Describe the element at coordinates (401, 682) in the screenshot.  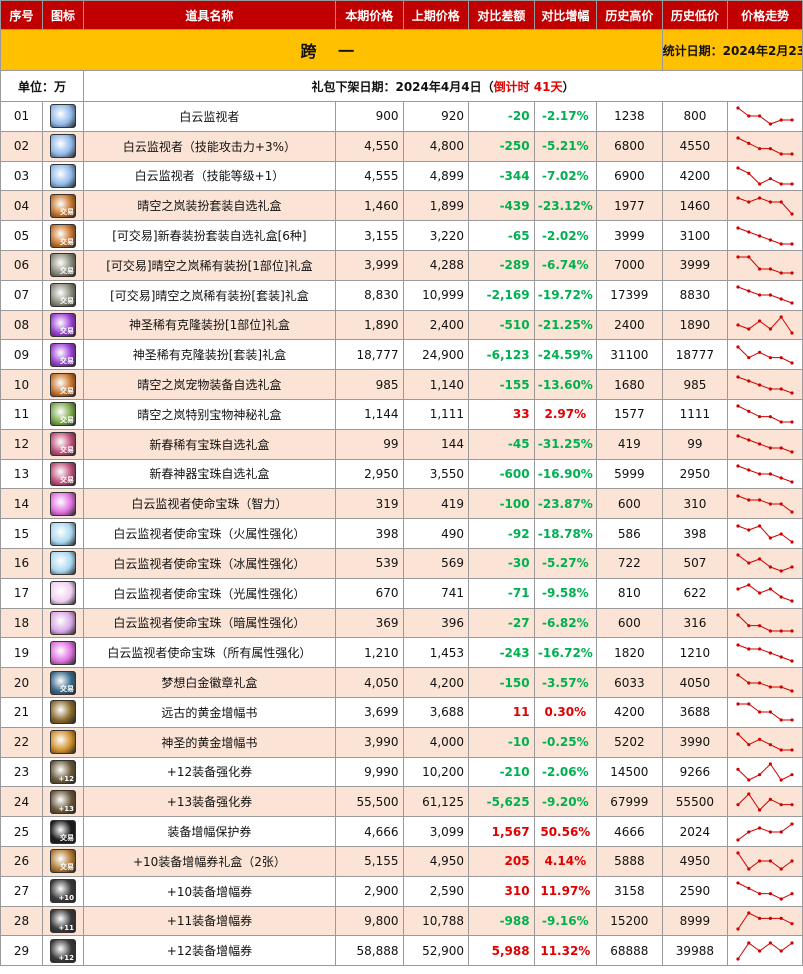
I see `table-row: 20 交易 梦想白金徽章礼盒 4,050 4,200 -150 -3.57% 6033 4050` at that location.